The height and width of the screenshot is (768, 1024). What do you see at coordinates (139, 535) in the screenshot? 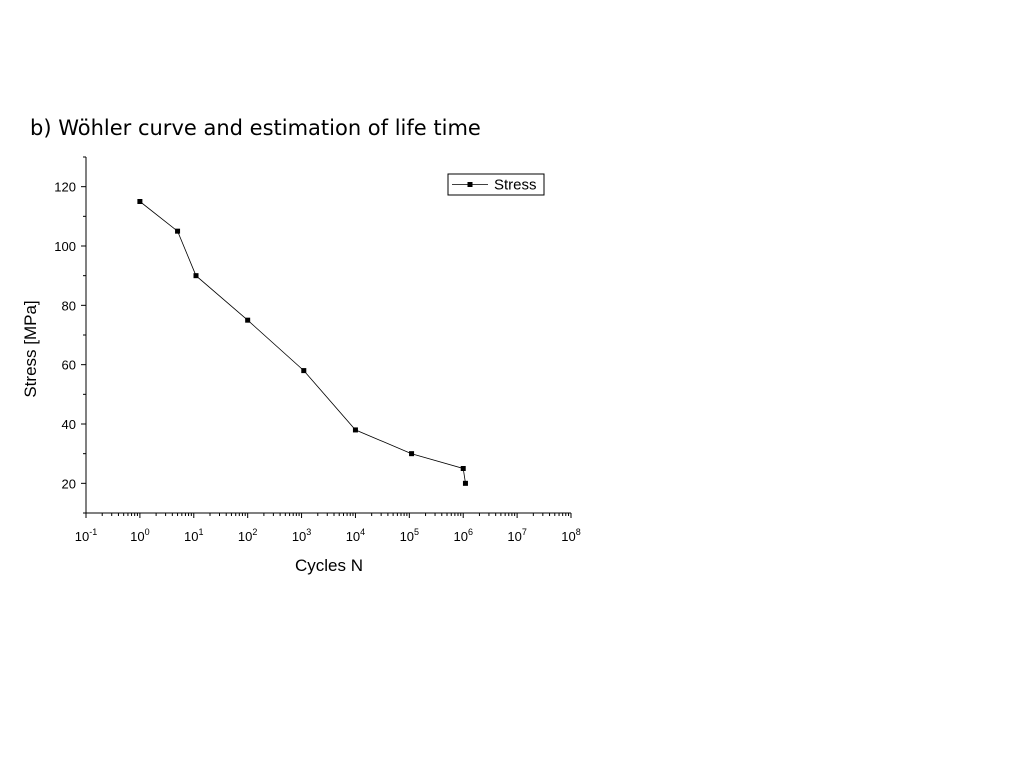
I see `x-tick-label: 10⁰` at bounding box center [139, 535].